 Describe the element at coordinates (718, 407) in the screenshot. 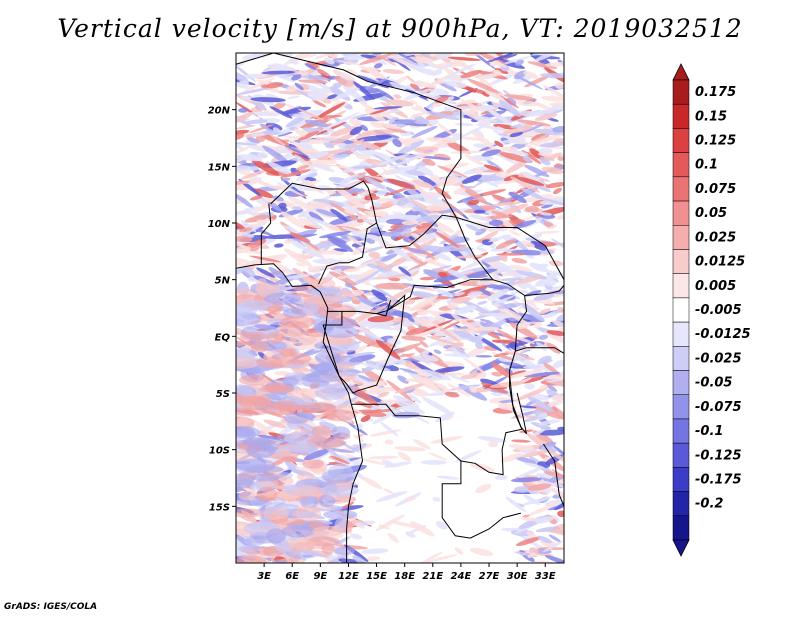

I see `colorbar-label: -0.075` at that location.